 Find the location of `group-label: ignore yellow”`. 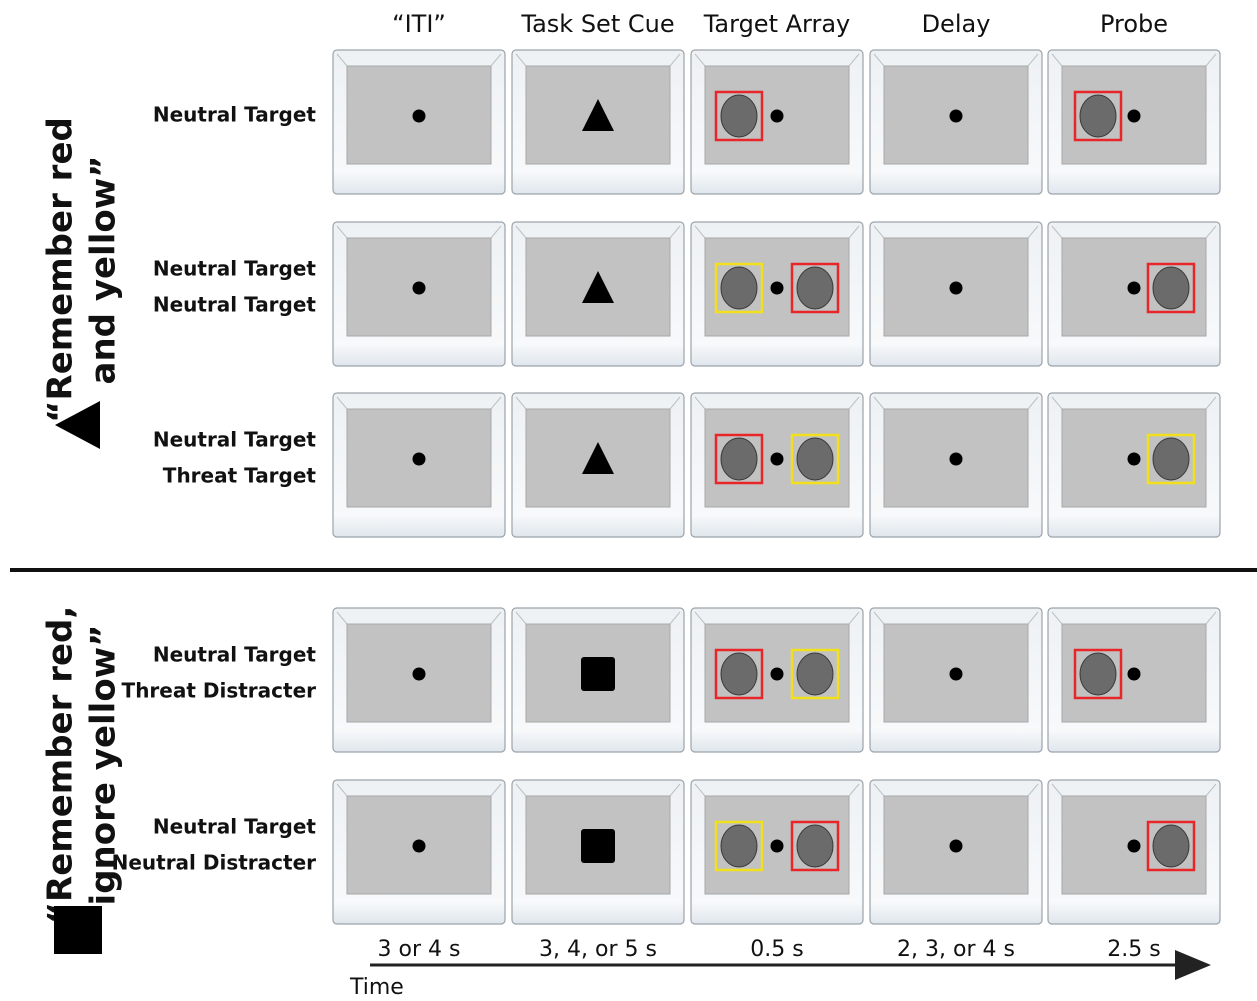

group-label: ignore yellow” is located at coordinates (104, 765).